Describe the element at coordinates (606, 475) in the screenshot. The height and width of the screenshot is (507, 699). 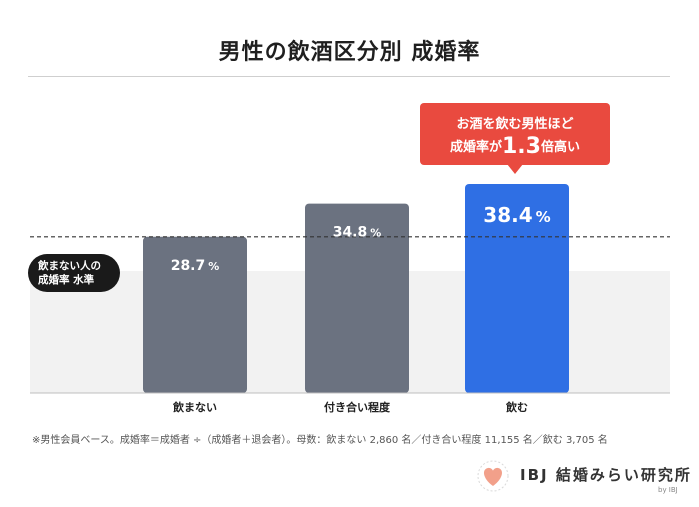
I see `logo-text: IBJ 結婚みらい研究所` at that location.